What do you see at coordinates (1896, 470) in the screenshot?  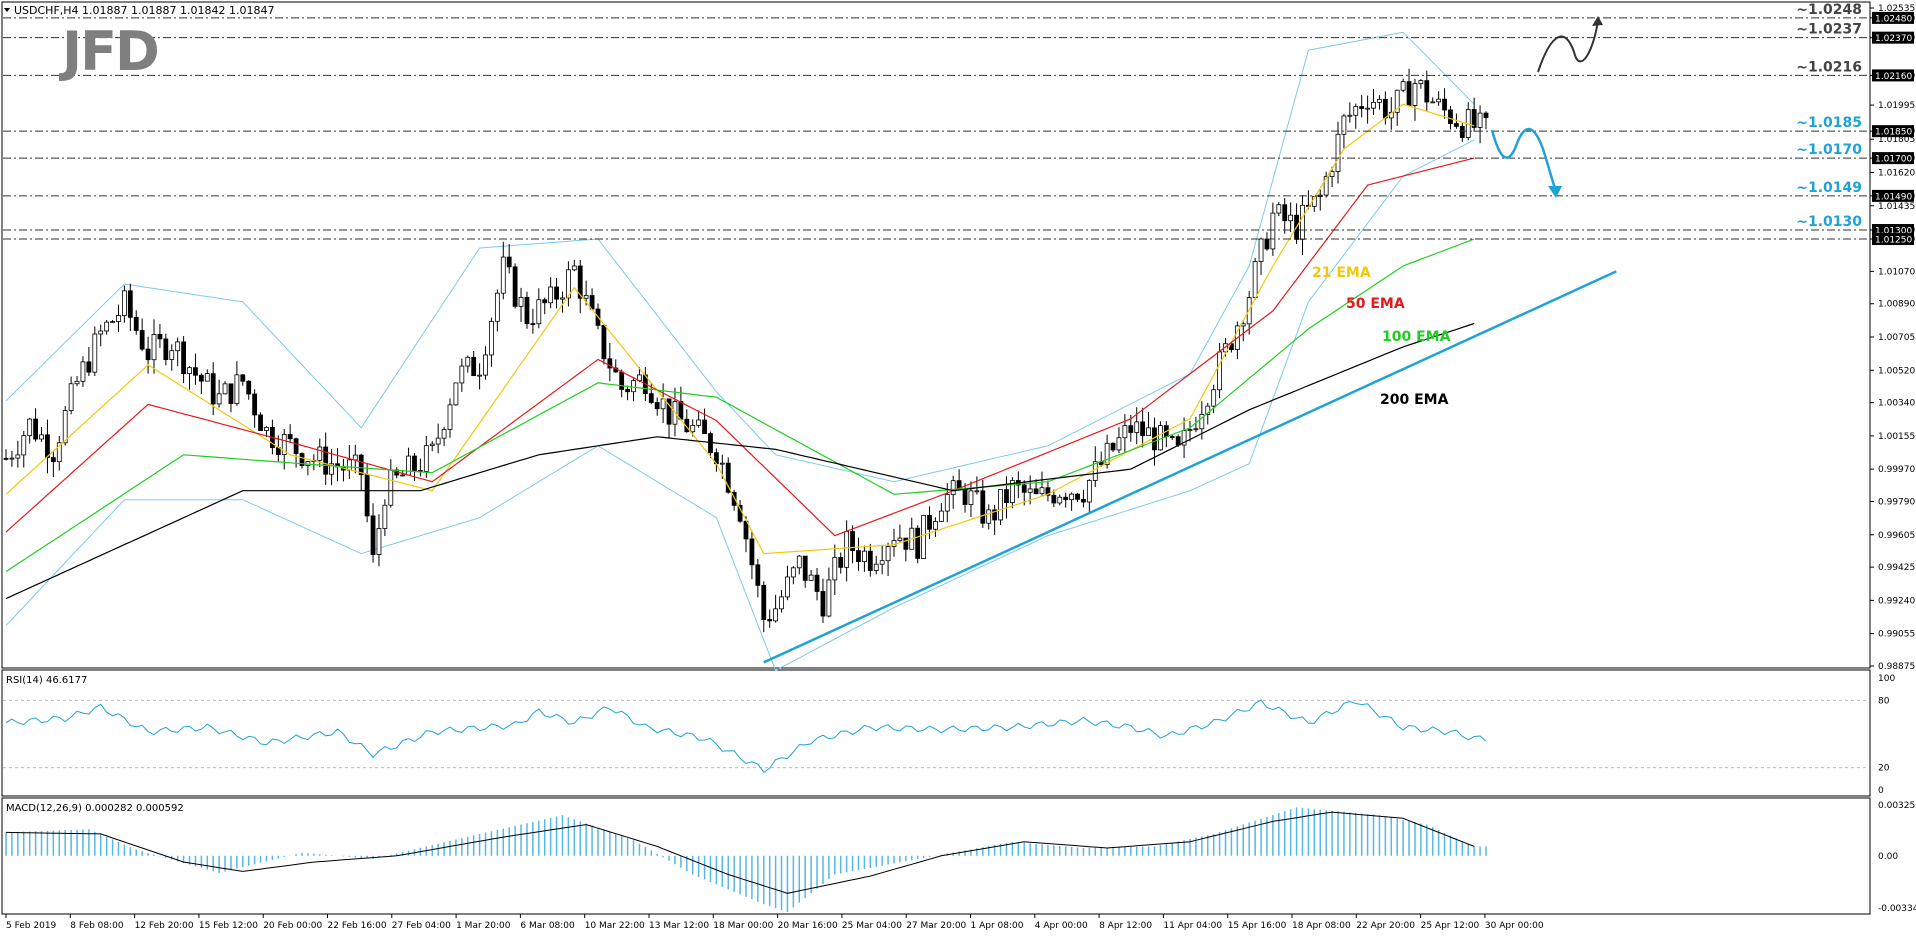 I see `price-tick-label: 0.99970` at bounding box center [1896, 470].